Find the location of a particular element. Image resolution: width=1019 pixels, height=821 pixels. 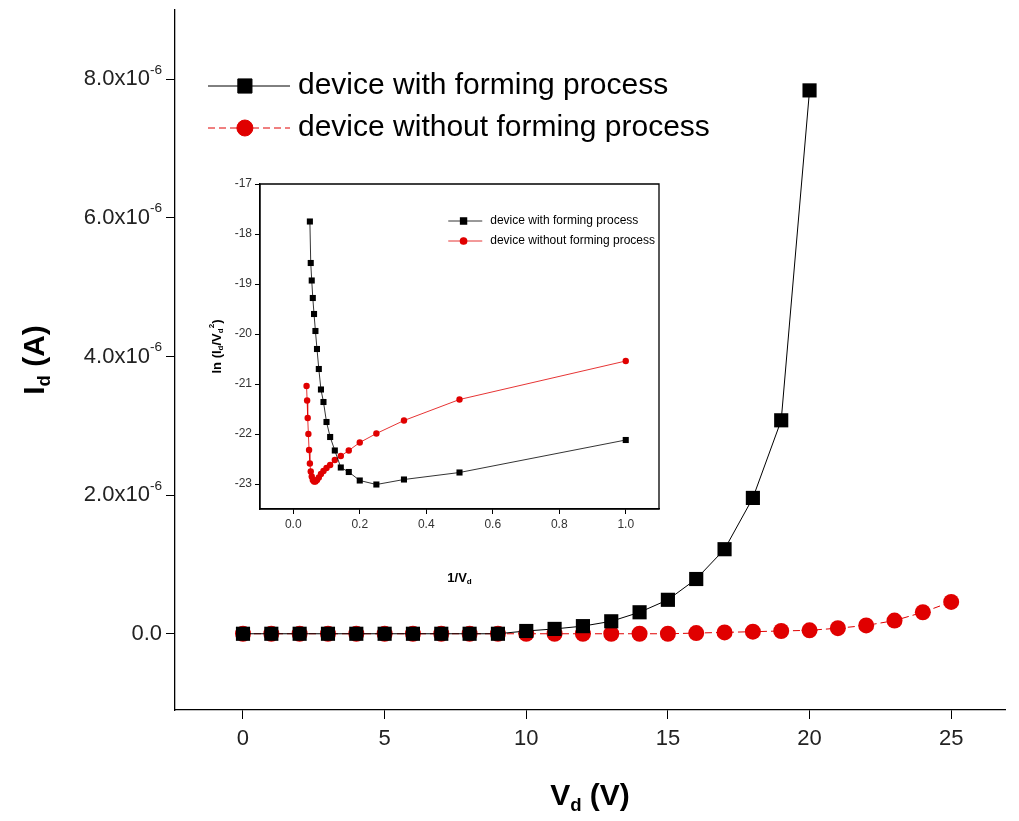

x-tick-label: 0.0 is located at coordinates (293, 524).